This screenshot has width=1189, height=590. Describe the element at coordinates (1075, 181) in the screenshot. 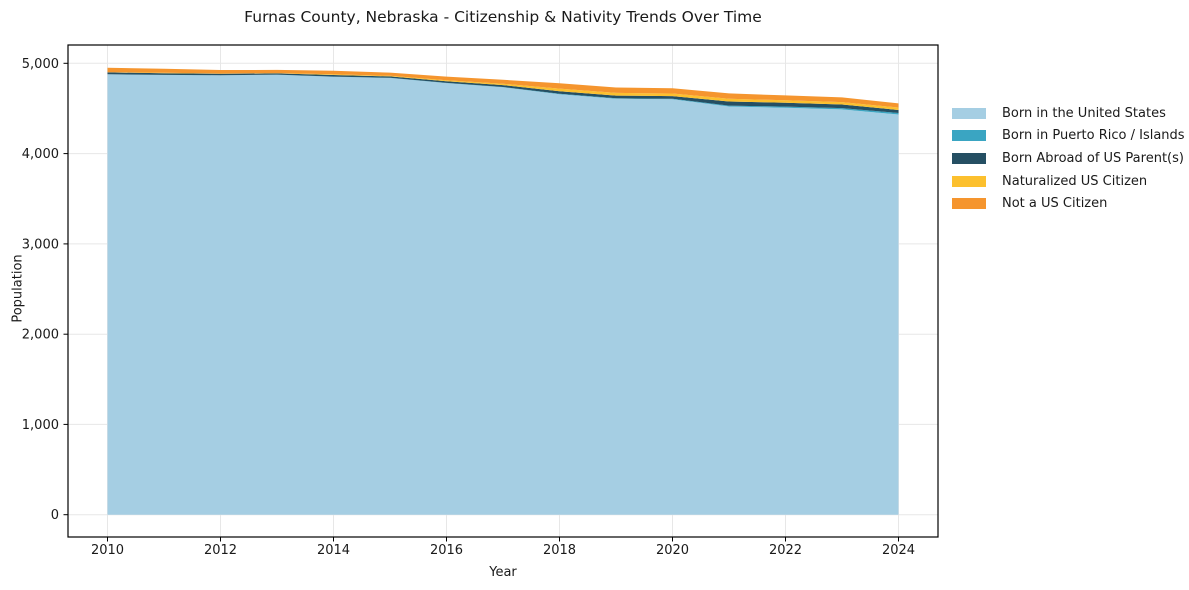

I see `legend-label: Naturalized US Citizen` at that location.